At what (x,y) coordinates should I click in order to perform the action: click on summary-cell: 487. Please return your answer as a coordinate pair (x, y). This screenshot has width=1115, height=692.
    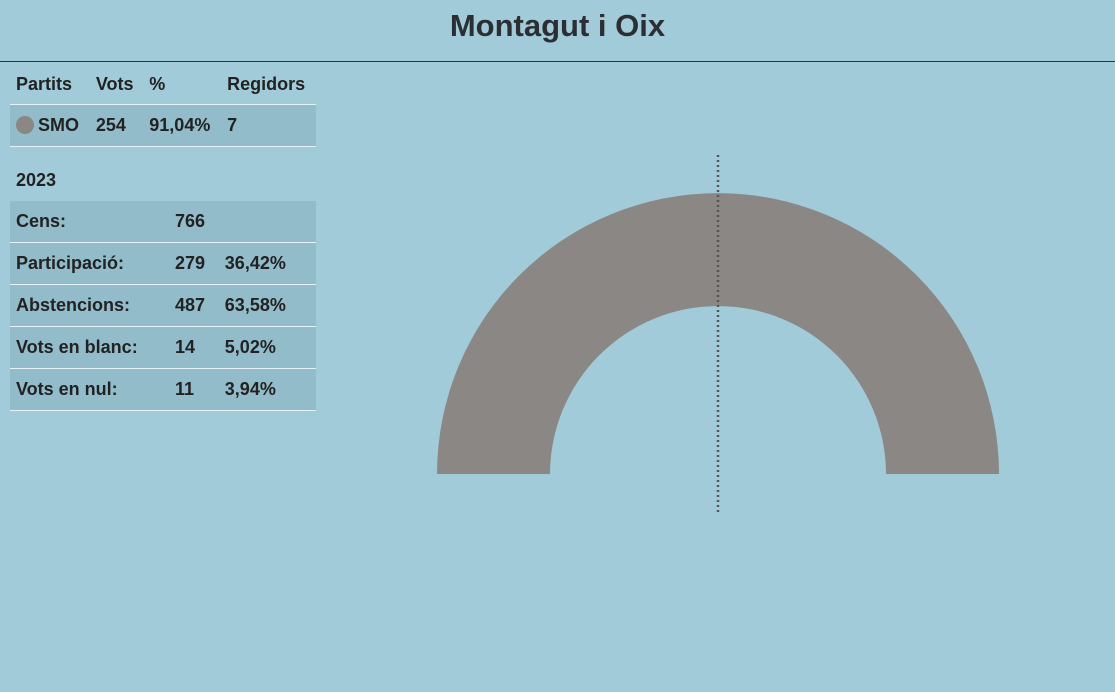
    Looking at the image, I should click on (194, 305).